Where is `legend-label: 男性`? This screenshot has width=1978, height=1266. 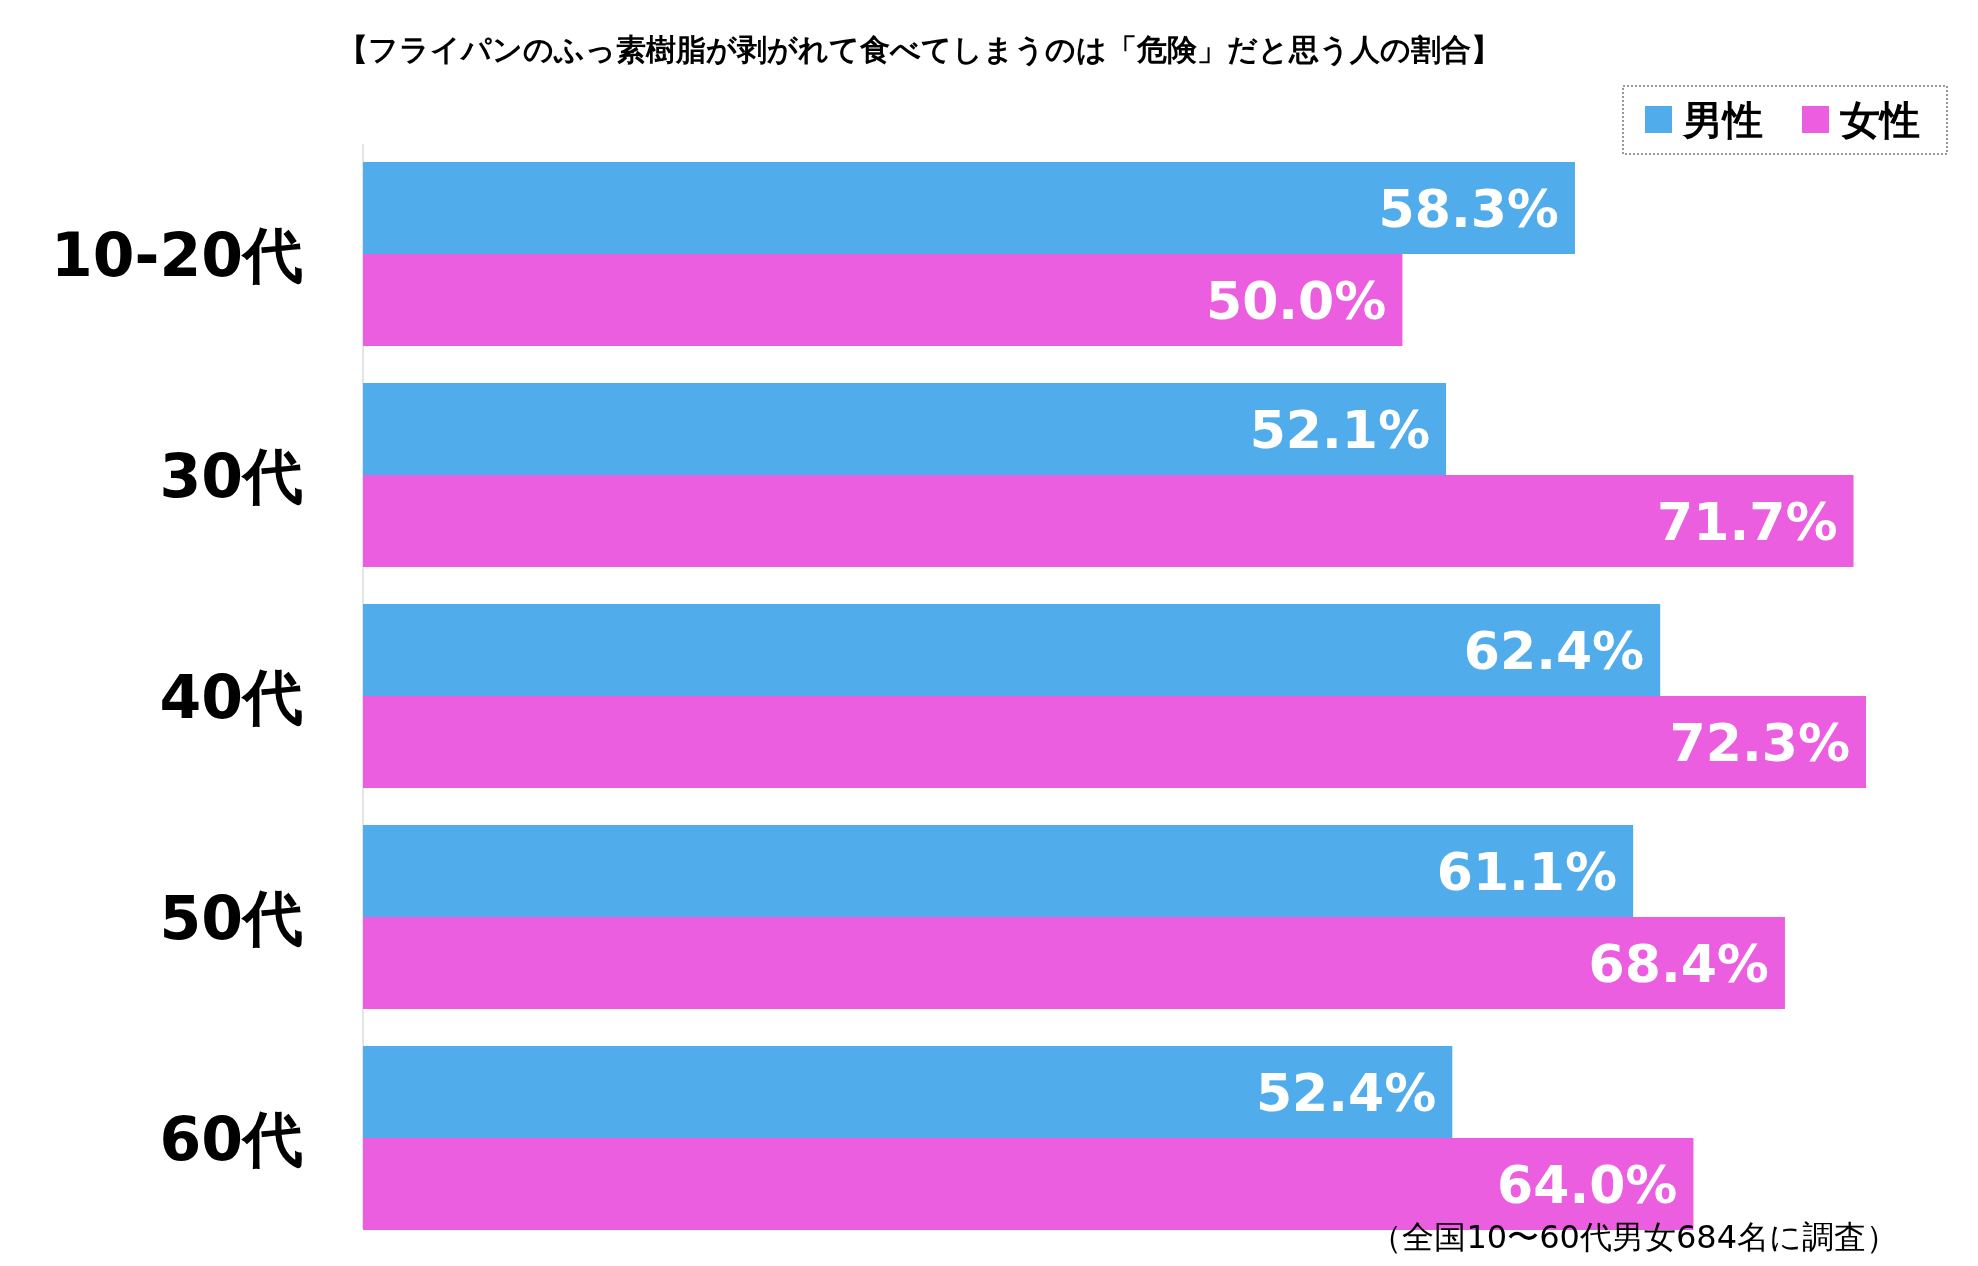 legend-label: 男性 is located at coordinates (1722, 120).